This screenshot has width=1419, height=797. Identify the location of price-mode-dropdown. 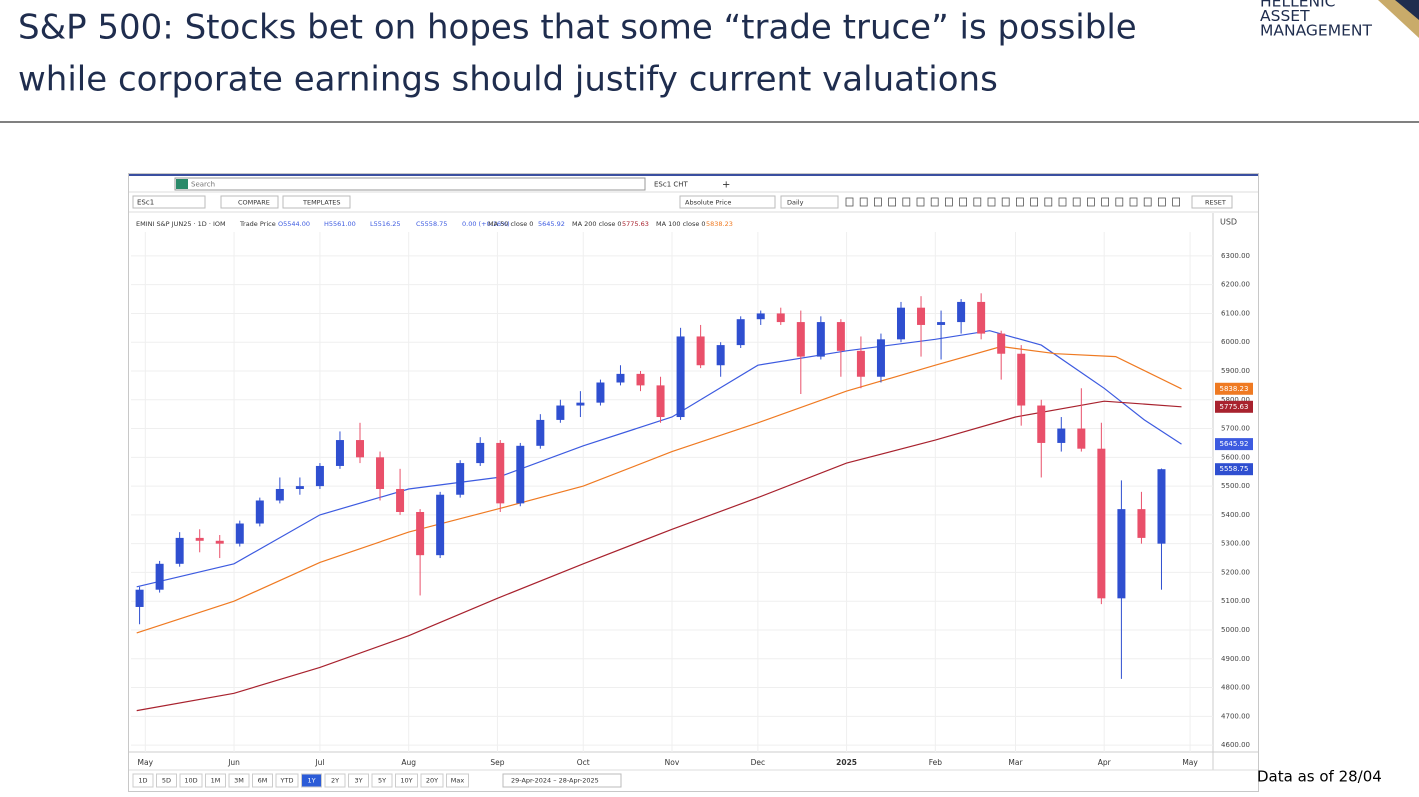
(727, 202).